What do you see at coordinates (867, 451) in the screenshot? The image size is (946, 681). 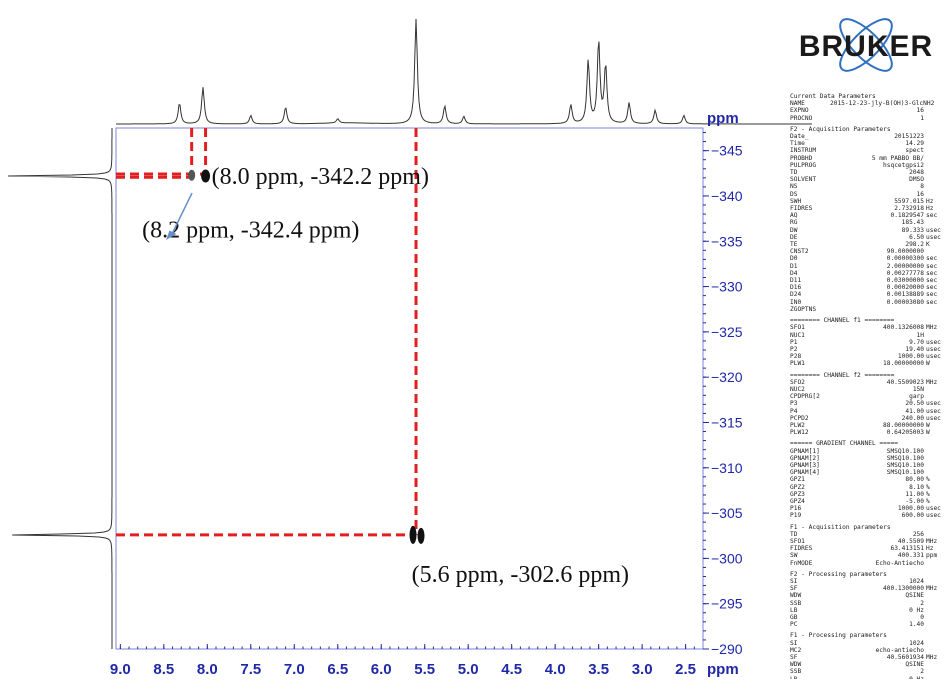 I see `param-row: GPNAM[1] SMSQ10.100` at bounding box center [867, 451].